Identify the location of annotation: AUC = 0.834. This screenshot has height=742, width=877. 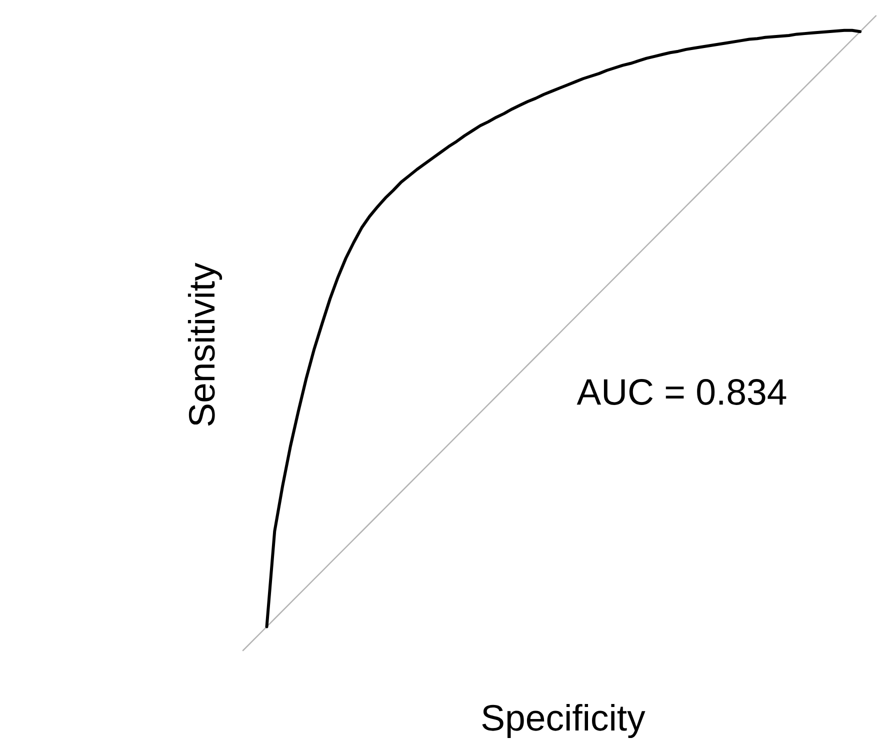
(681, 392).